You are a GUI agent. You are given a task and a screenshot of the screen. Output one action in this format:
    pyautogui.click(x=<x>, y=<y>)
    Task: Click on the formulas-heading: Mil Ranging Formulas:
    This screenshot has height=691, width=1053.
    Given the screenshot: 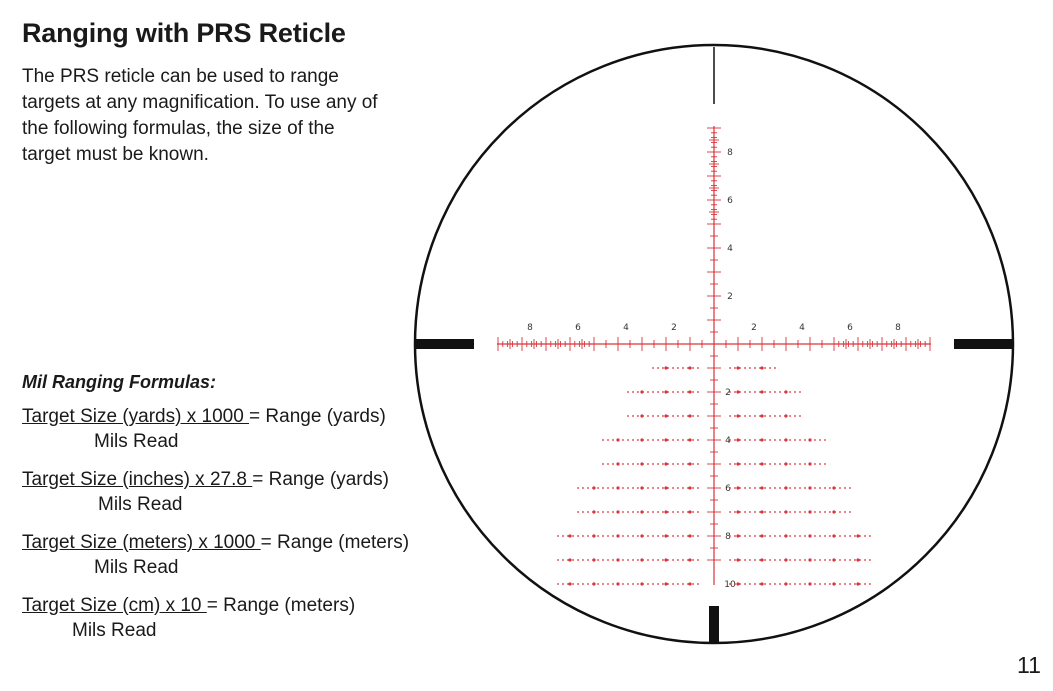 What is the action you would take?
    pyautogui.click(x=119, y=382)
    